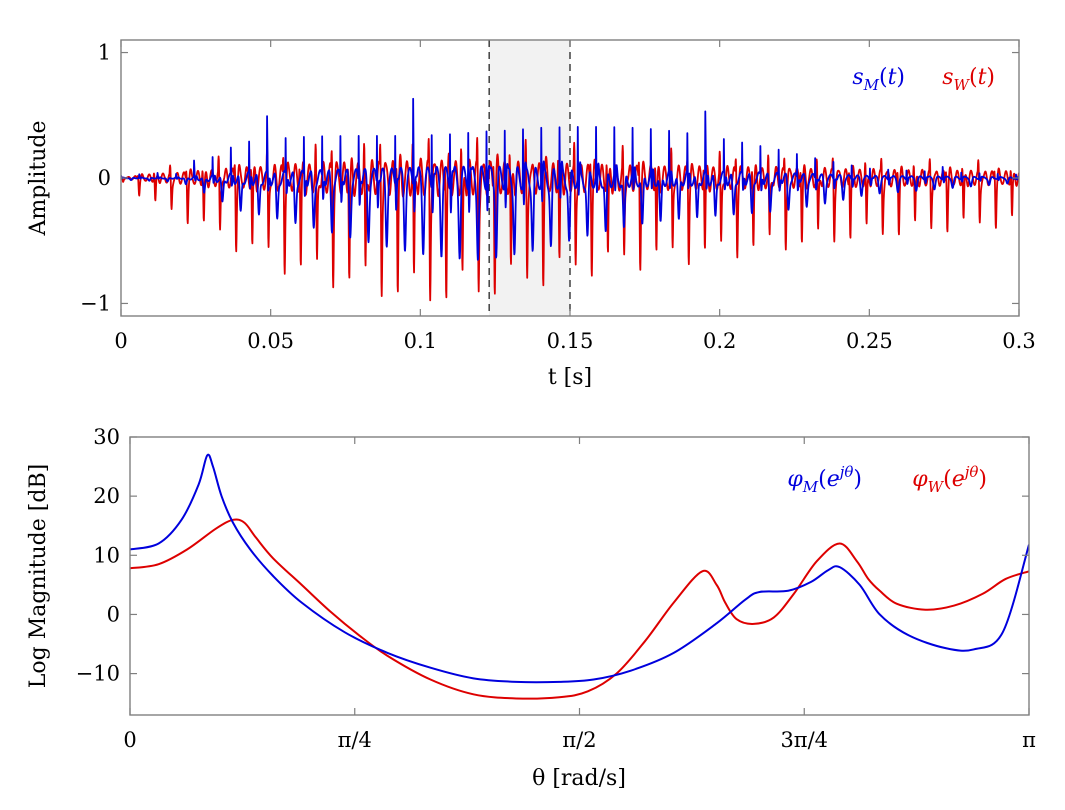 This screenshot has width=1065, height=810. What do you see at coordinates (949, 479) in the screenshot?
I see `legend-entry-phi-w: φW(ejθ)` at bounding box center [949, 479].